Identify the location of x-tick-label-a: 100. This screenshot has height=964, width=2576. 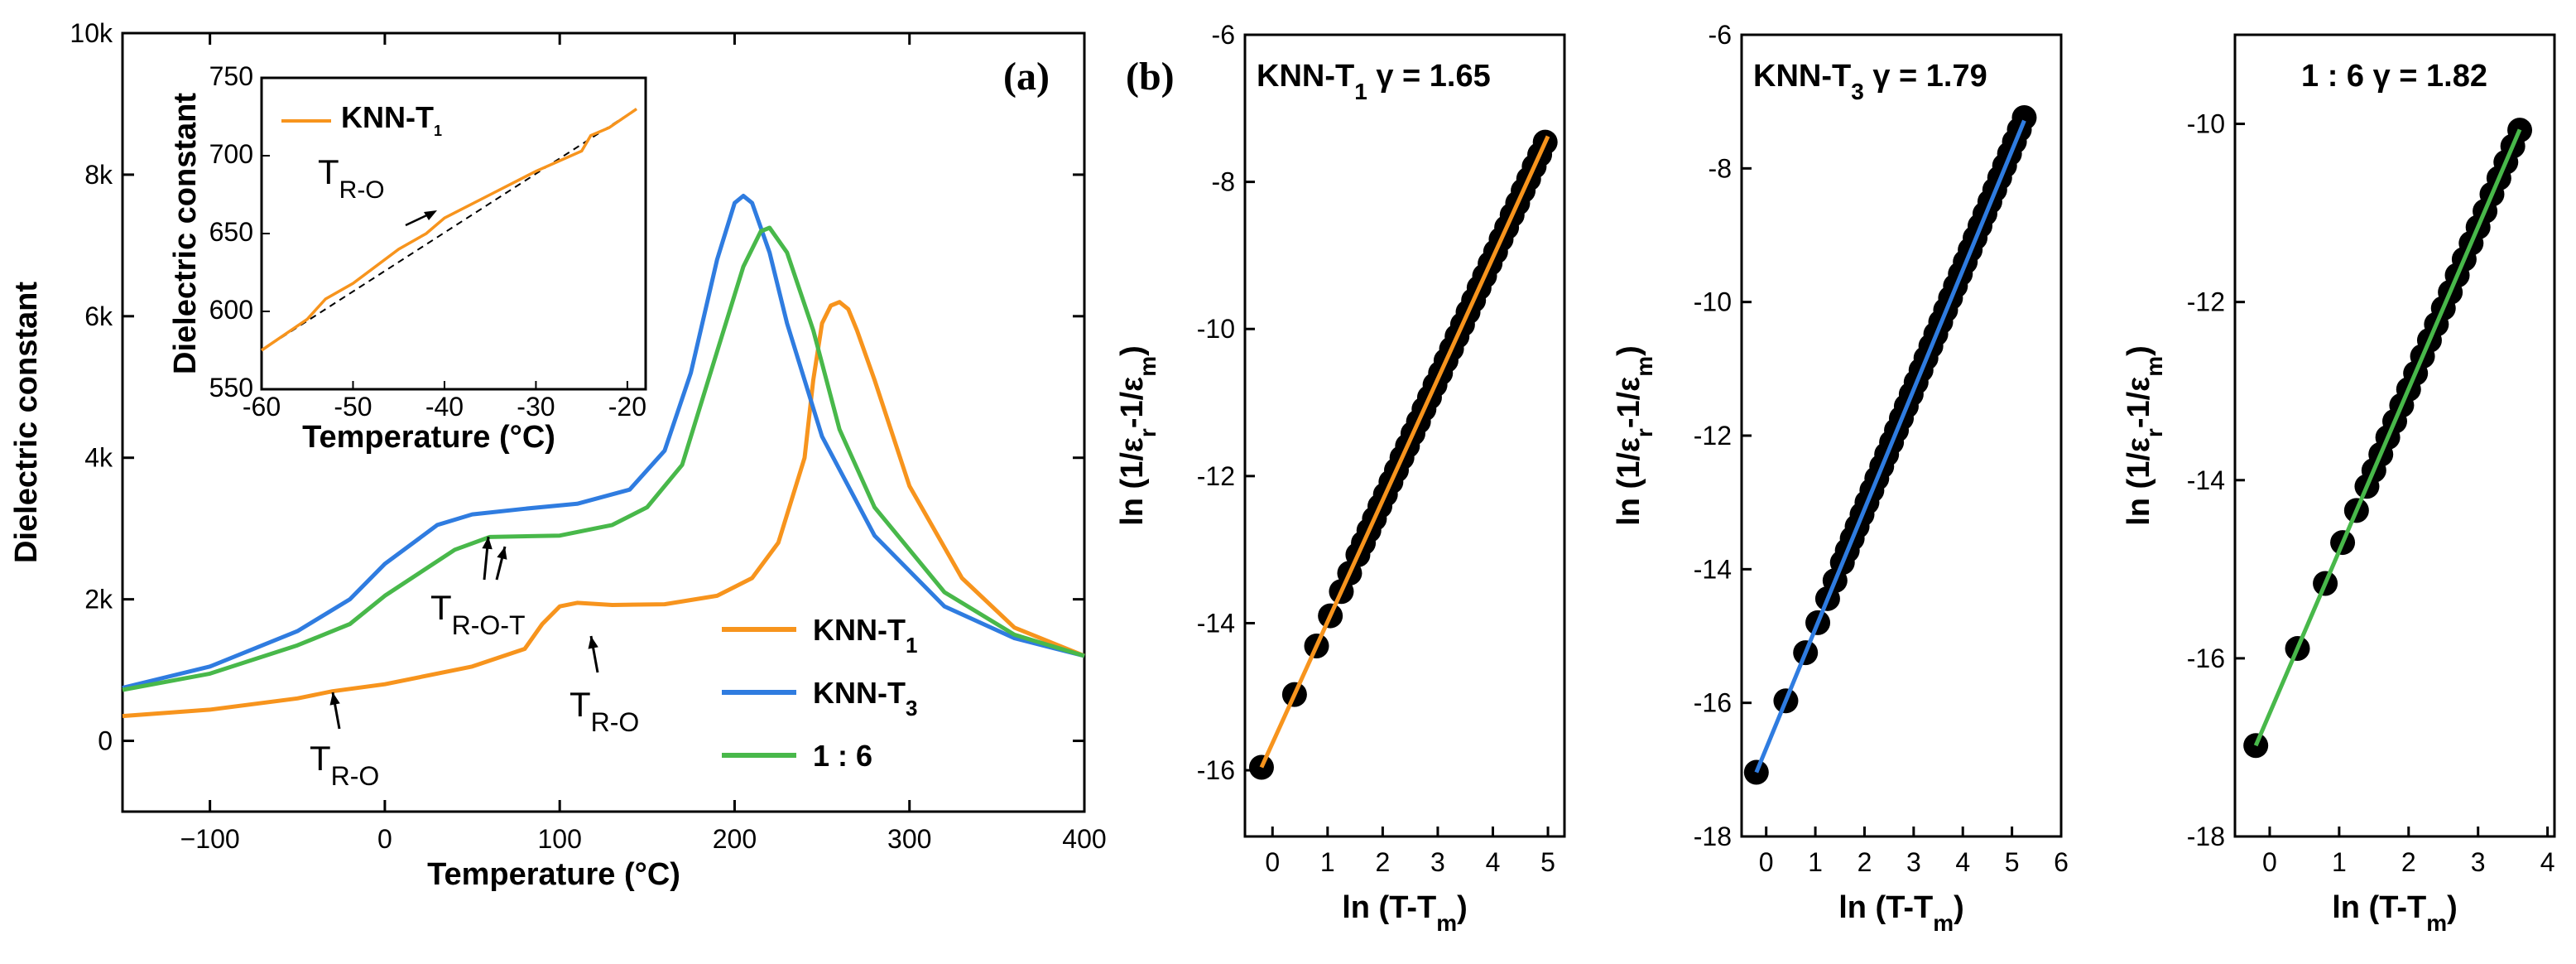
(559, 839).